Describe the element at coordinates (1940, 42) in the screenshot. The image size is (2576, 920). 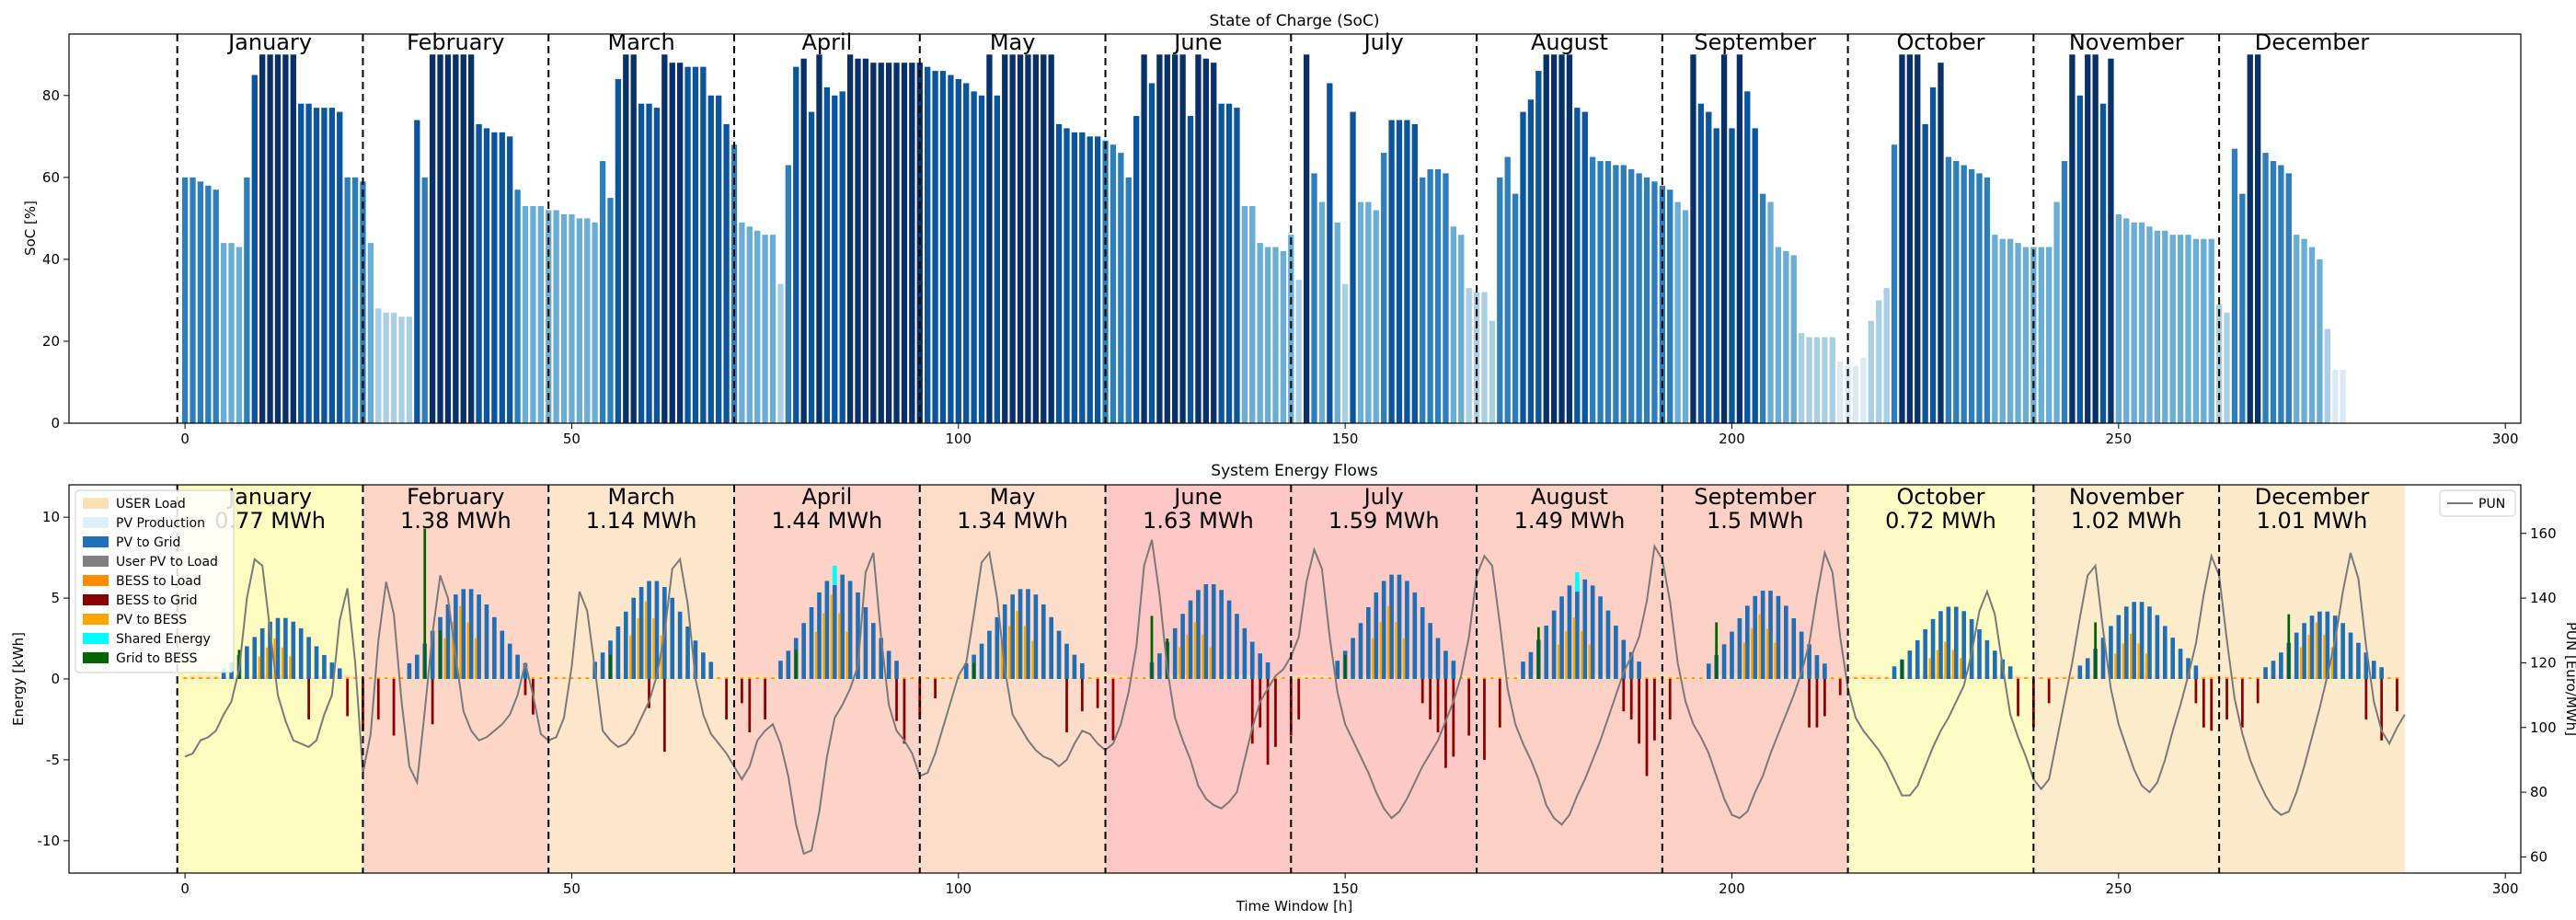
I see `soc-month-label: October` at that location.